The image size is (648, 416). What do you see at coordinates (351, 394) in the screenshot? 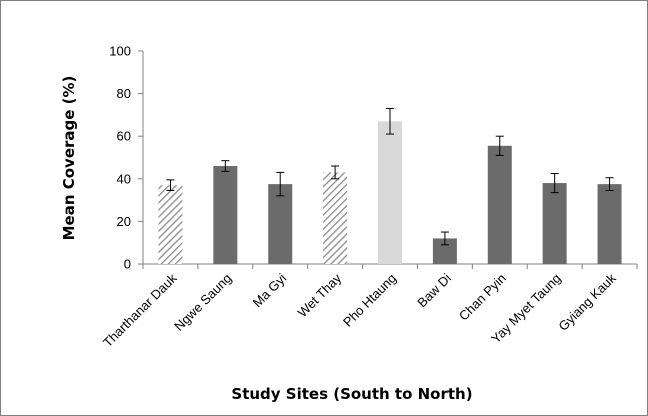
I see `x-axis-title: Study Sites (South to North)` at bounding box center [351, 394].